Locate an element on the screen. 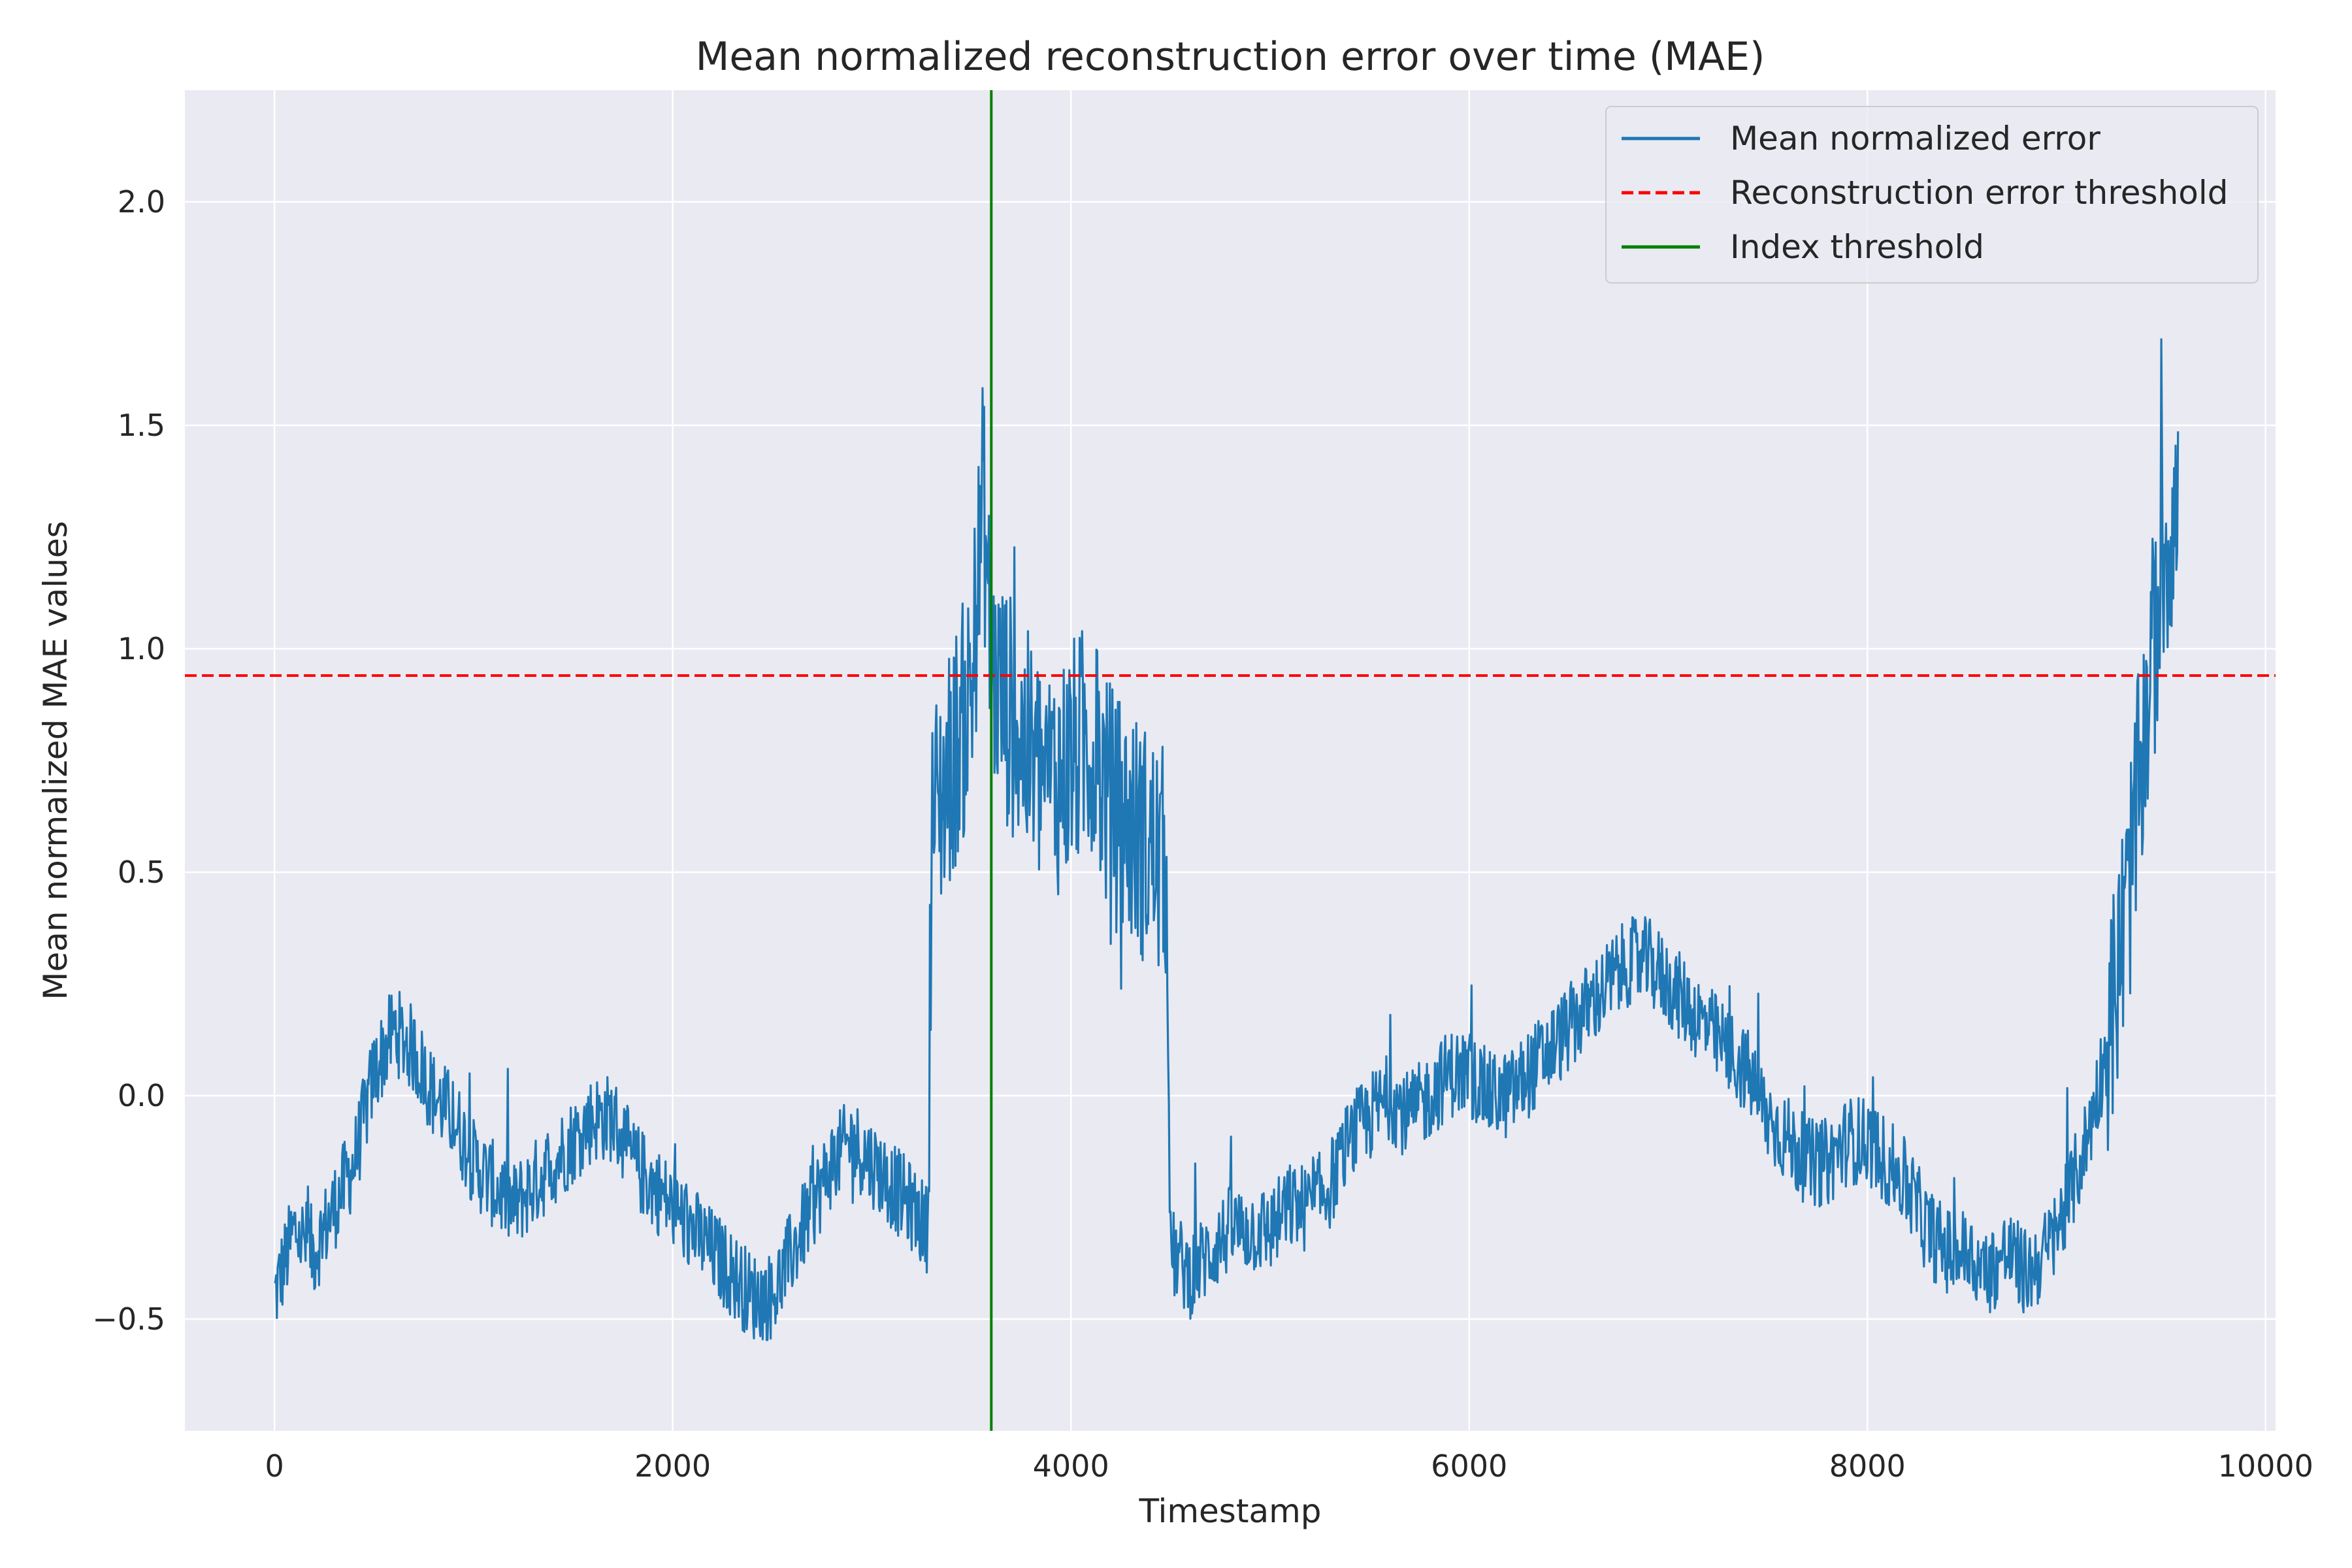 The height and width of the screenshot is (1568, 2352). y-tick-label: −0.5 is located at coordinates (128, 1319).